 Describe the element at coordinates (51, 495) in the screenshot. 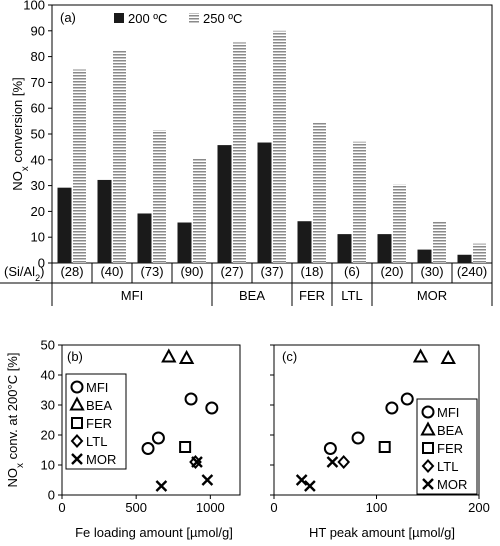

I see `panel-b-y-tick-label: 0` at that location.